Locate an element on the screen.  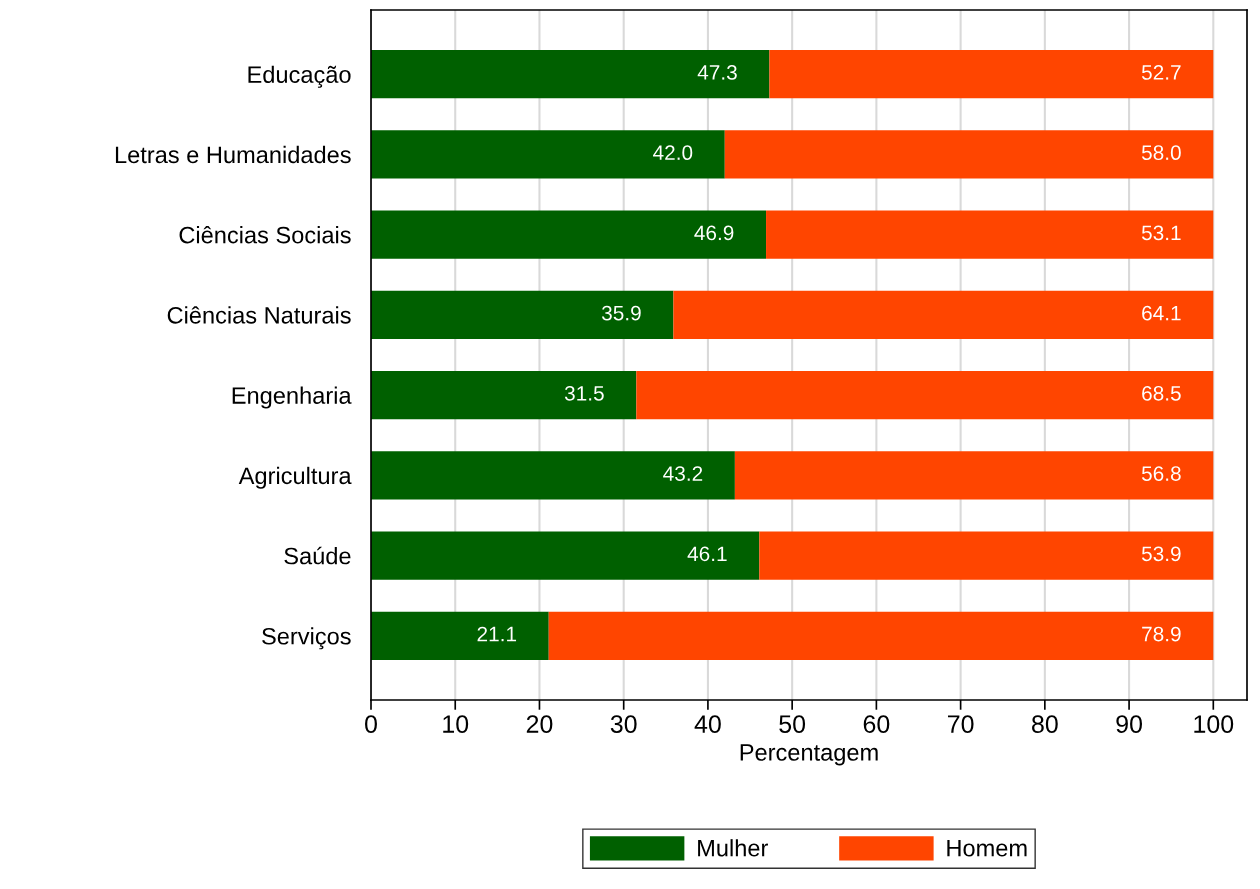
y-tick-label: Engenharia is located at coordinates (292, 397).